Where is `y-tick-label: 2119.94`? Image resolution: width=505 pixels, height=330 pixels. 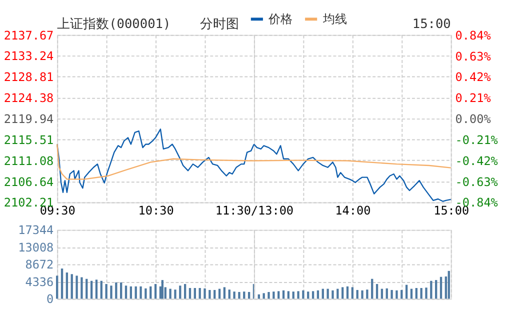 y-tick-label: 2119.94 is located at coordinates (29, 119).